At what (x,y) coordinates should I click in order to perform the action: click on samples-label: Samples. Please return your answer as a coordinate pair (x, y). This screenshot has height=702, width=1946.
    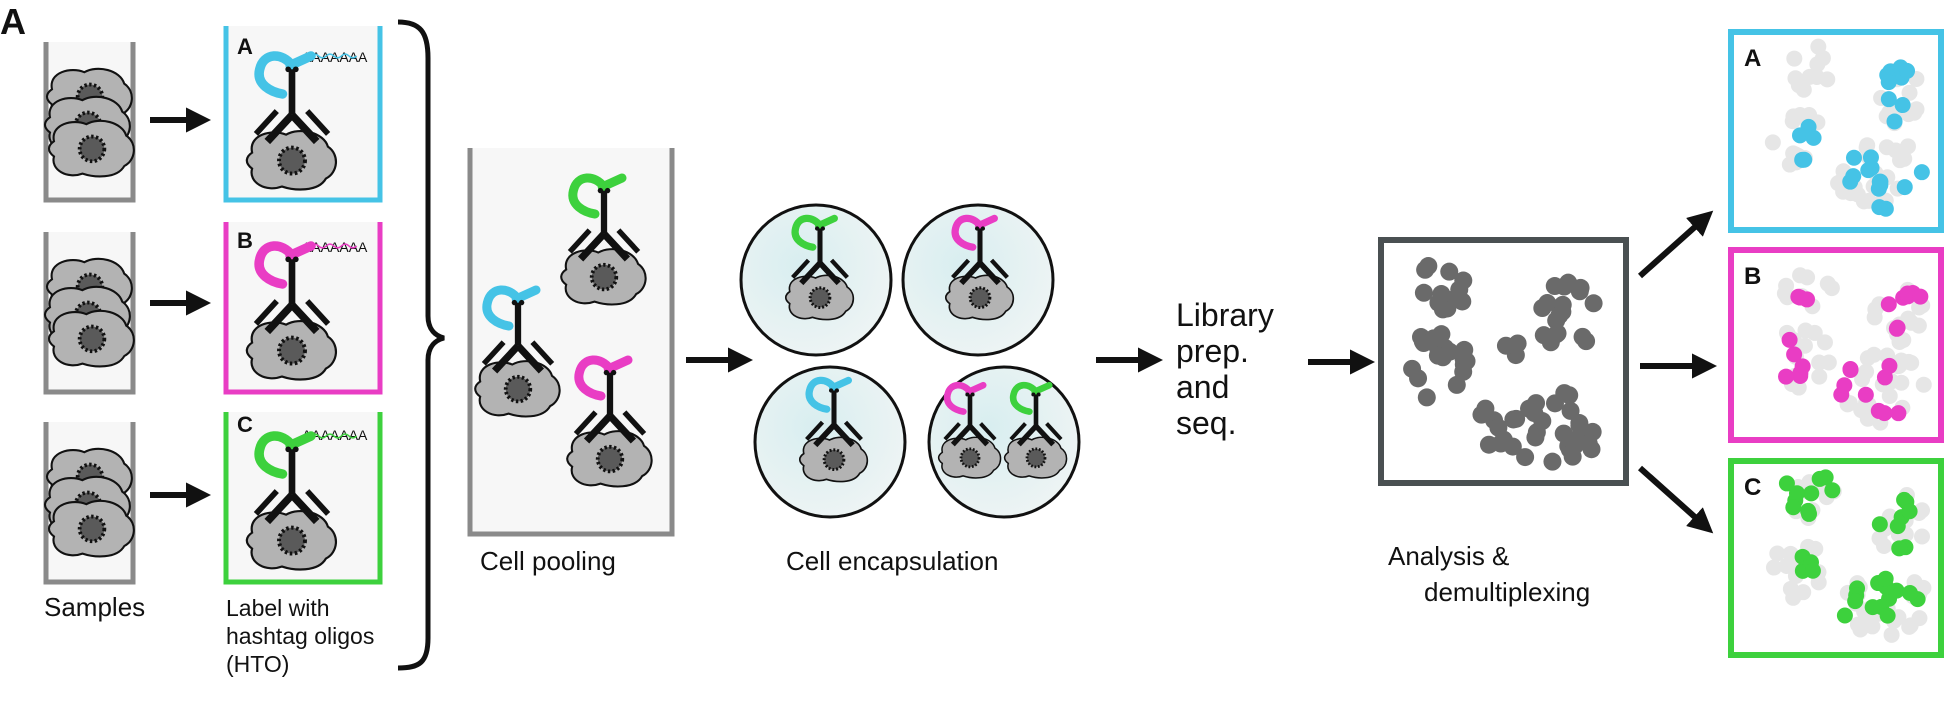
    Looking at the image, I should click on (94, 607).